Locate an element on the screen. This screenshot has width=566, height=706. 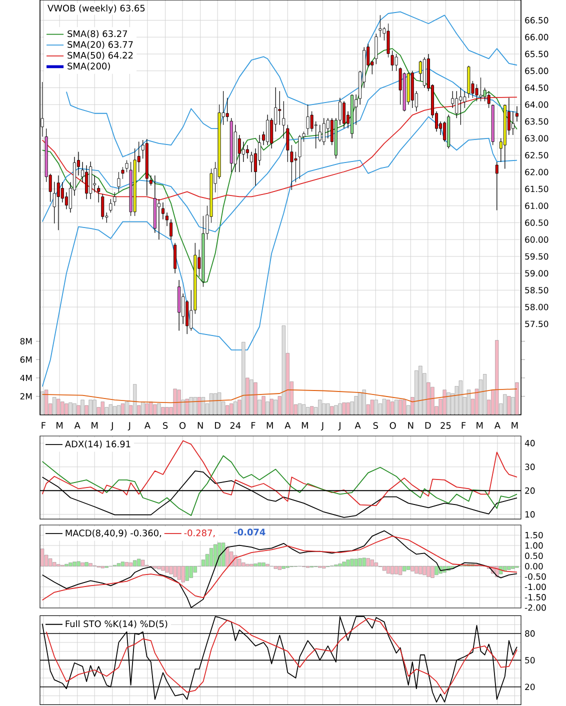
y-tick-label: 58.00 is located at coordinates (536, 307).